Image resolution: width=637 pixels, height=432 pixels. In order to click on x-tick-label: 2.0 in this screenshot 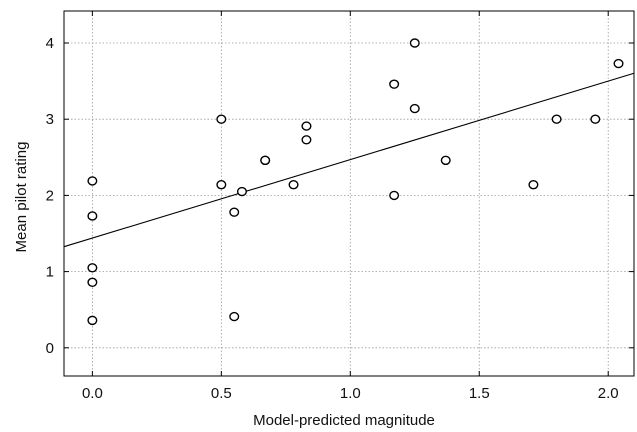, I will do `click(608, 393)`.